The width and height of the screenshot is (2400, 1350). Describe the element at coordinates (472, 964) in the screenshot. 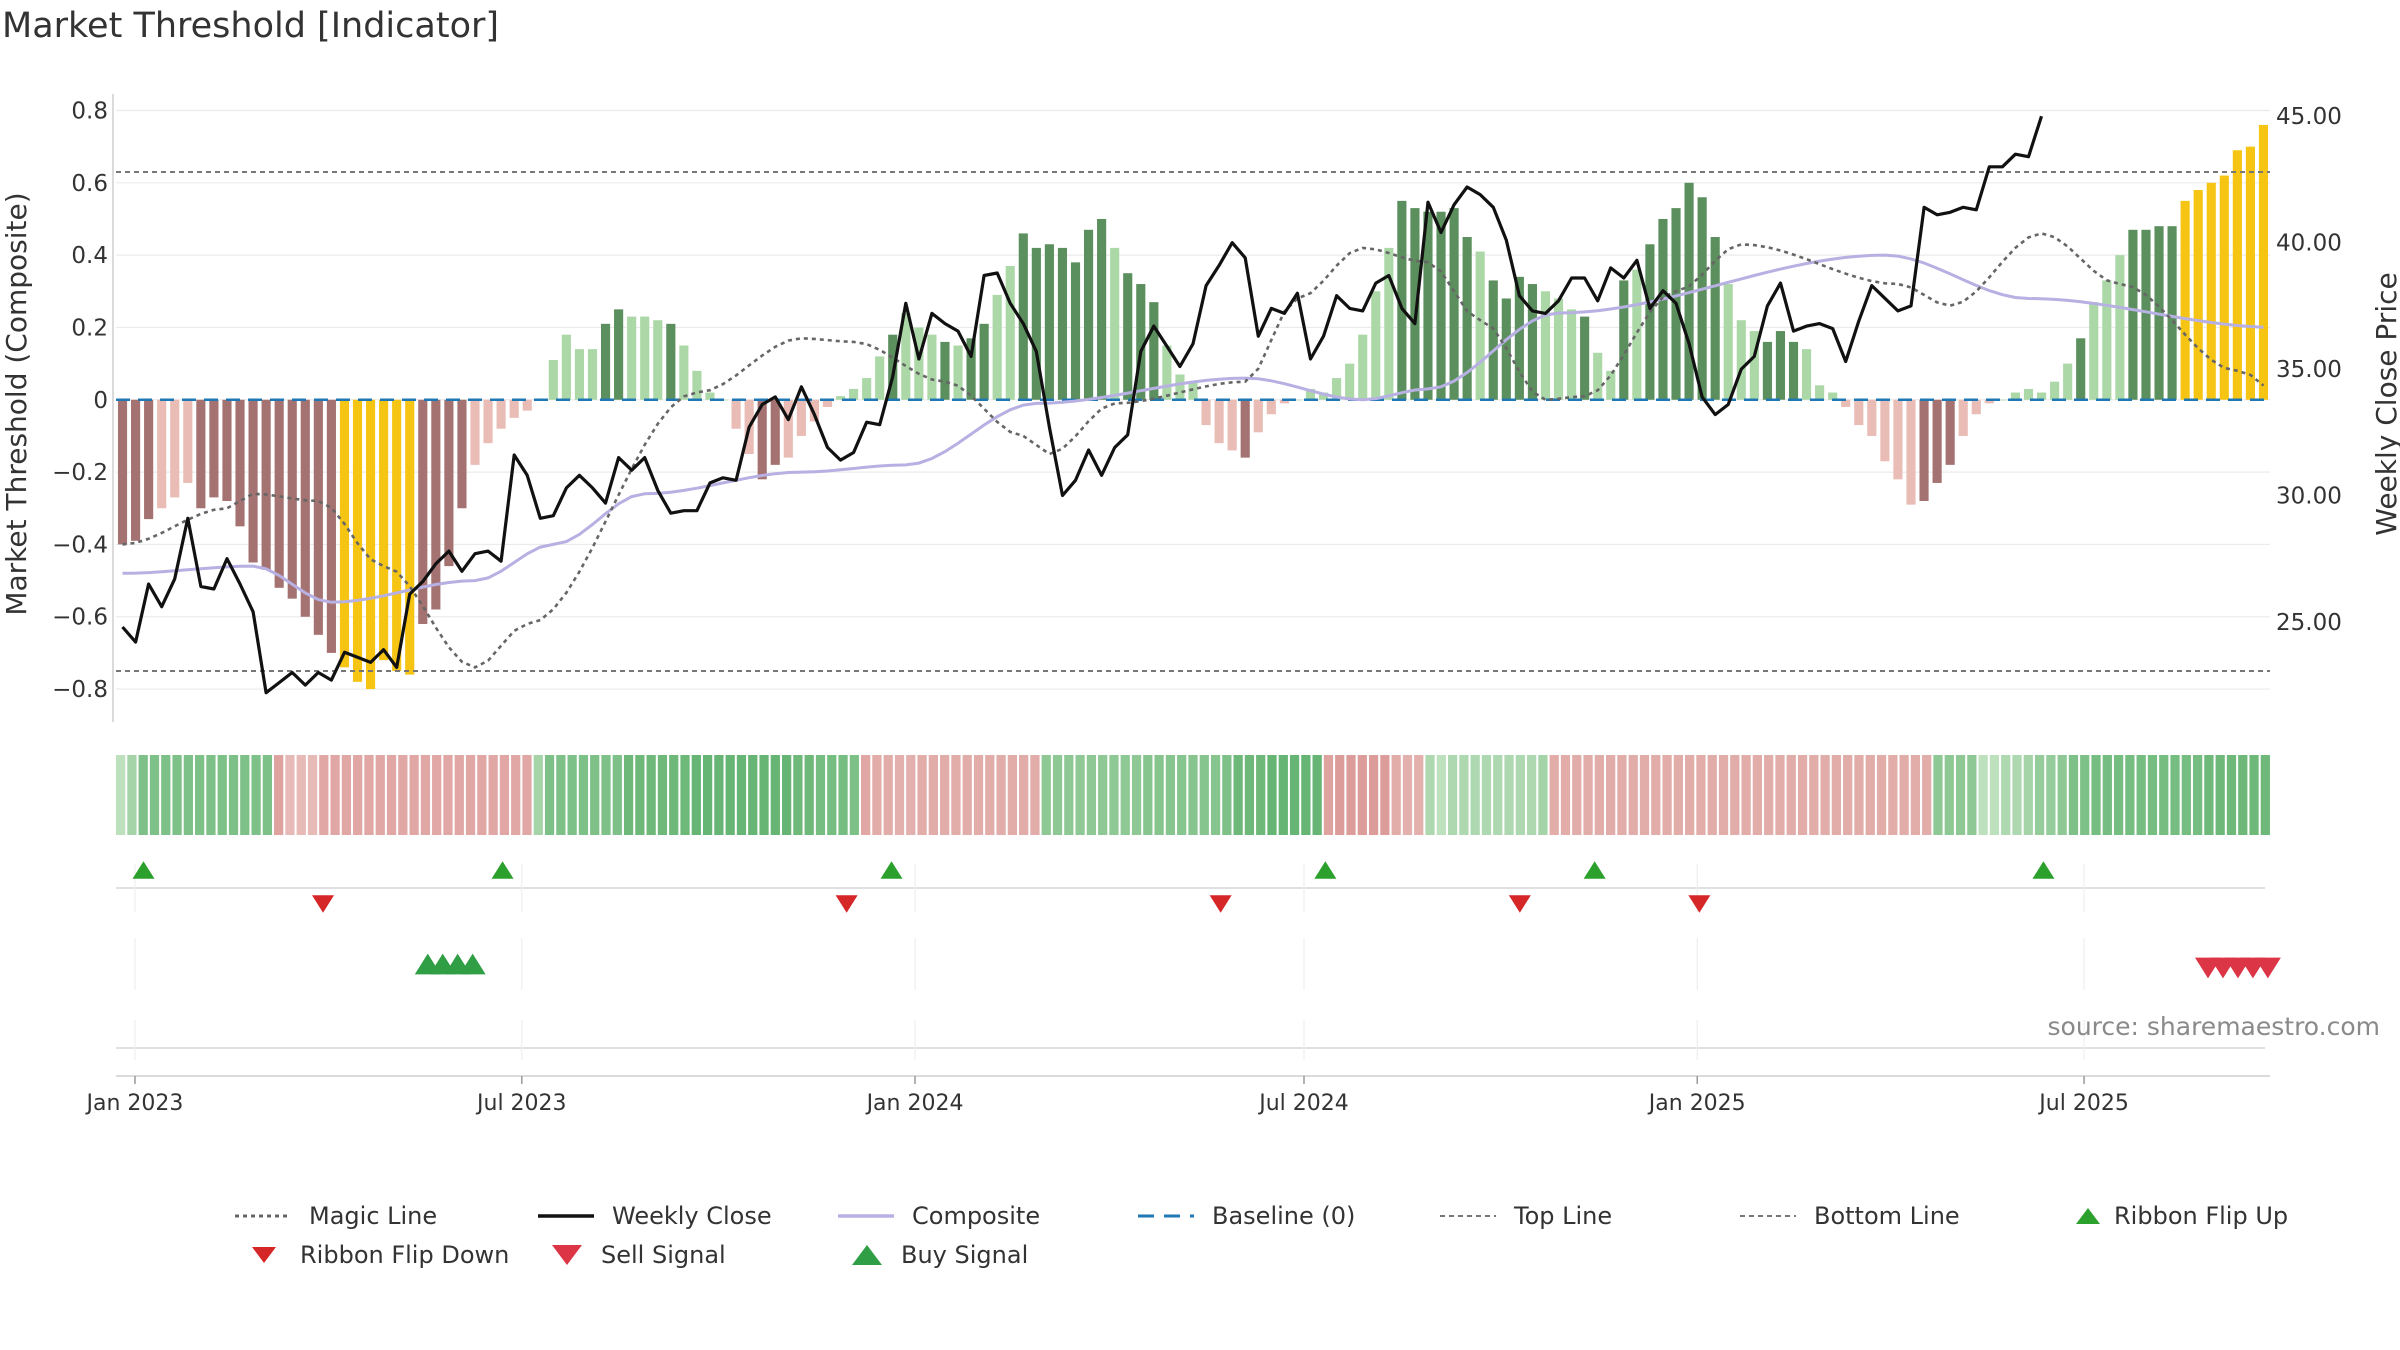

I see `buy-signal-marker` at that location.